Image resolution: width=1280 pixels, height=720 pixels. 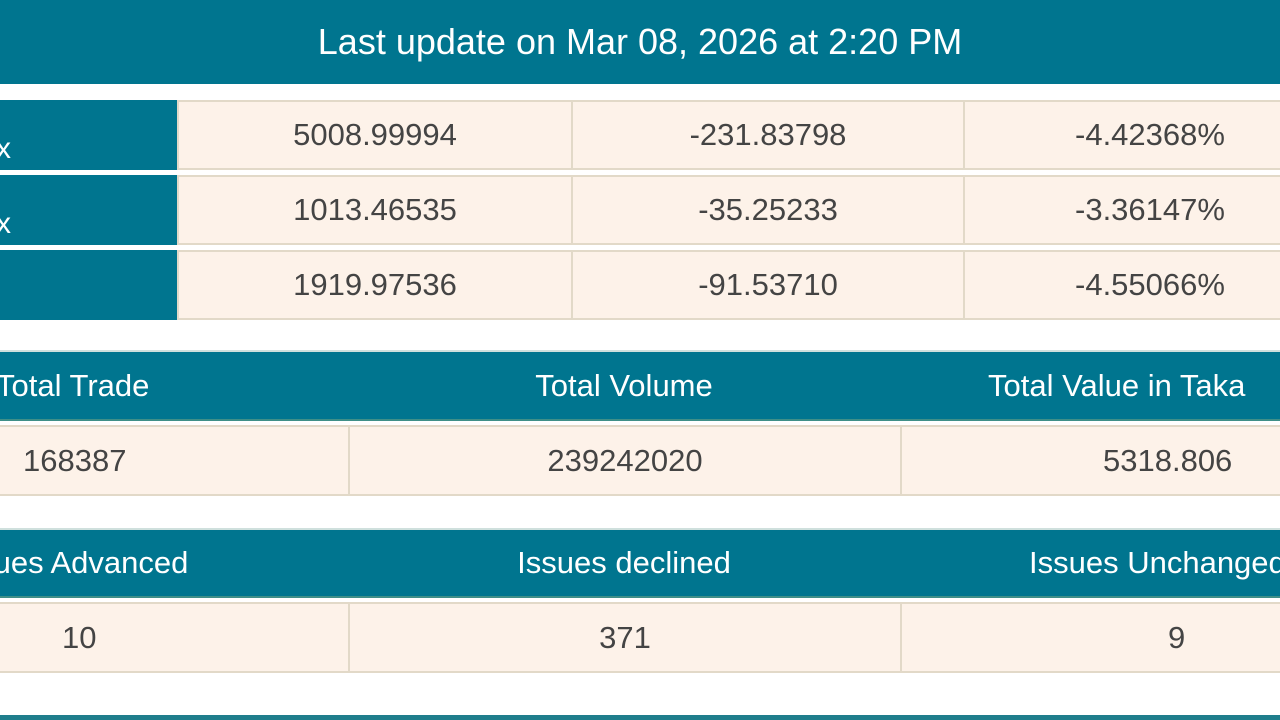 What do you see at coordinates (625, 563) in the screenshot?
I see `header-issues-declined: Issues declined` at bounding box center [625, 563].